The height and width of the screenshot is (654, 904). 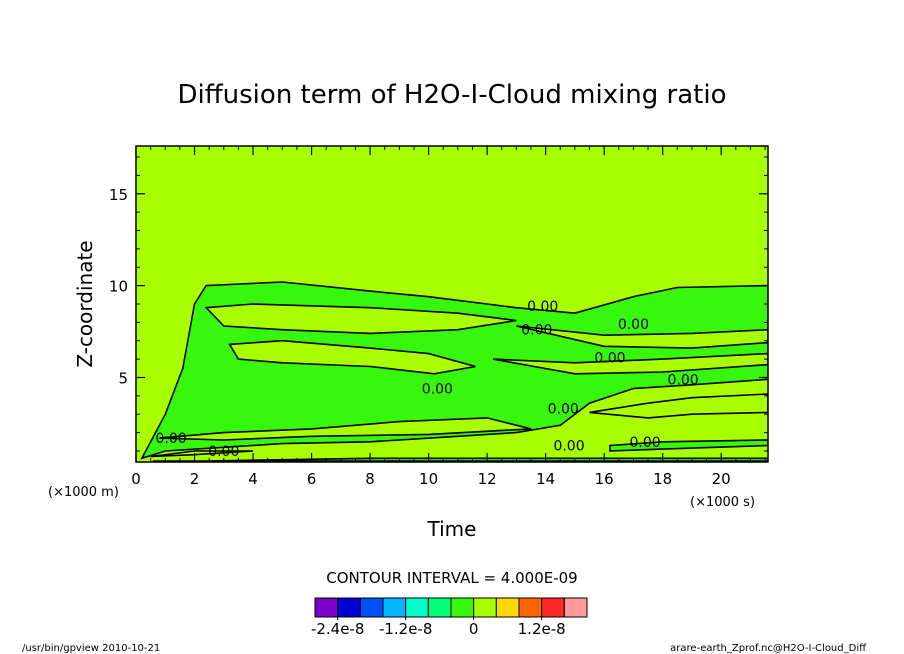 What do you see at coordinates (768, 648) in the screenshot?
I see `footer-right: arare-earth_Zprof.nc@H2O-I-Cloud_Diff` at bounding box center [768, 648].